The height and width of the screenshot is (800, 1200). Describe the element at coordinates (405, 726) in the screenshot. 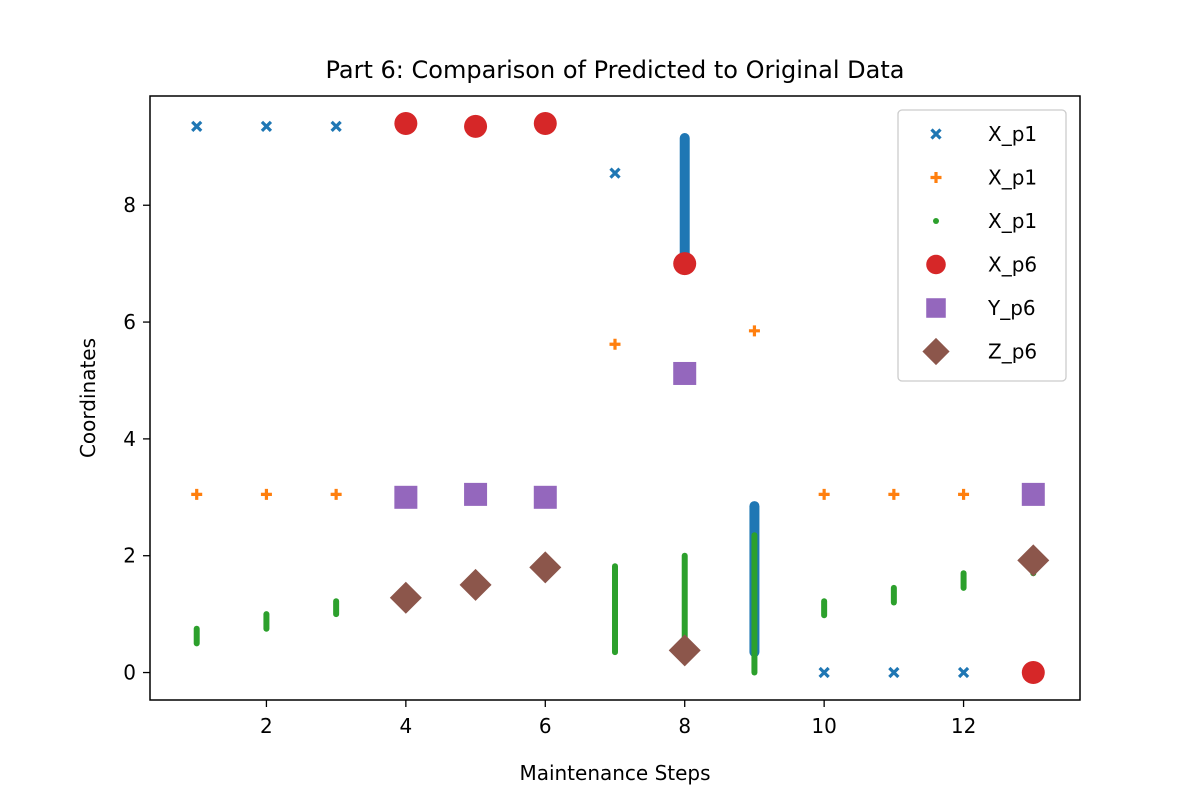

I see `x-tick-label: 4` at that location.